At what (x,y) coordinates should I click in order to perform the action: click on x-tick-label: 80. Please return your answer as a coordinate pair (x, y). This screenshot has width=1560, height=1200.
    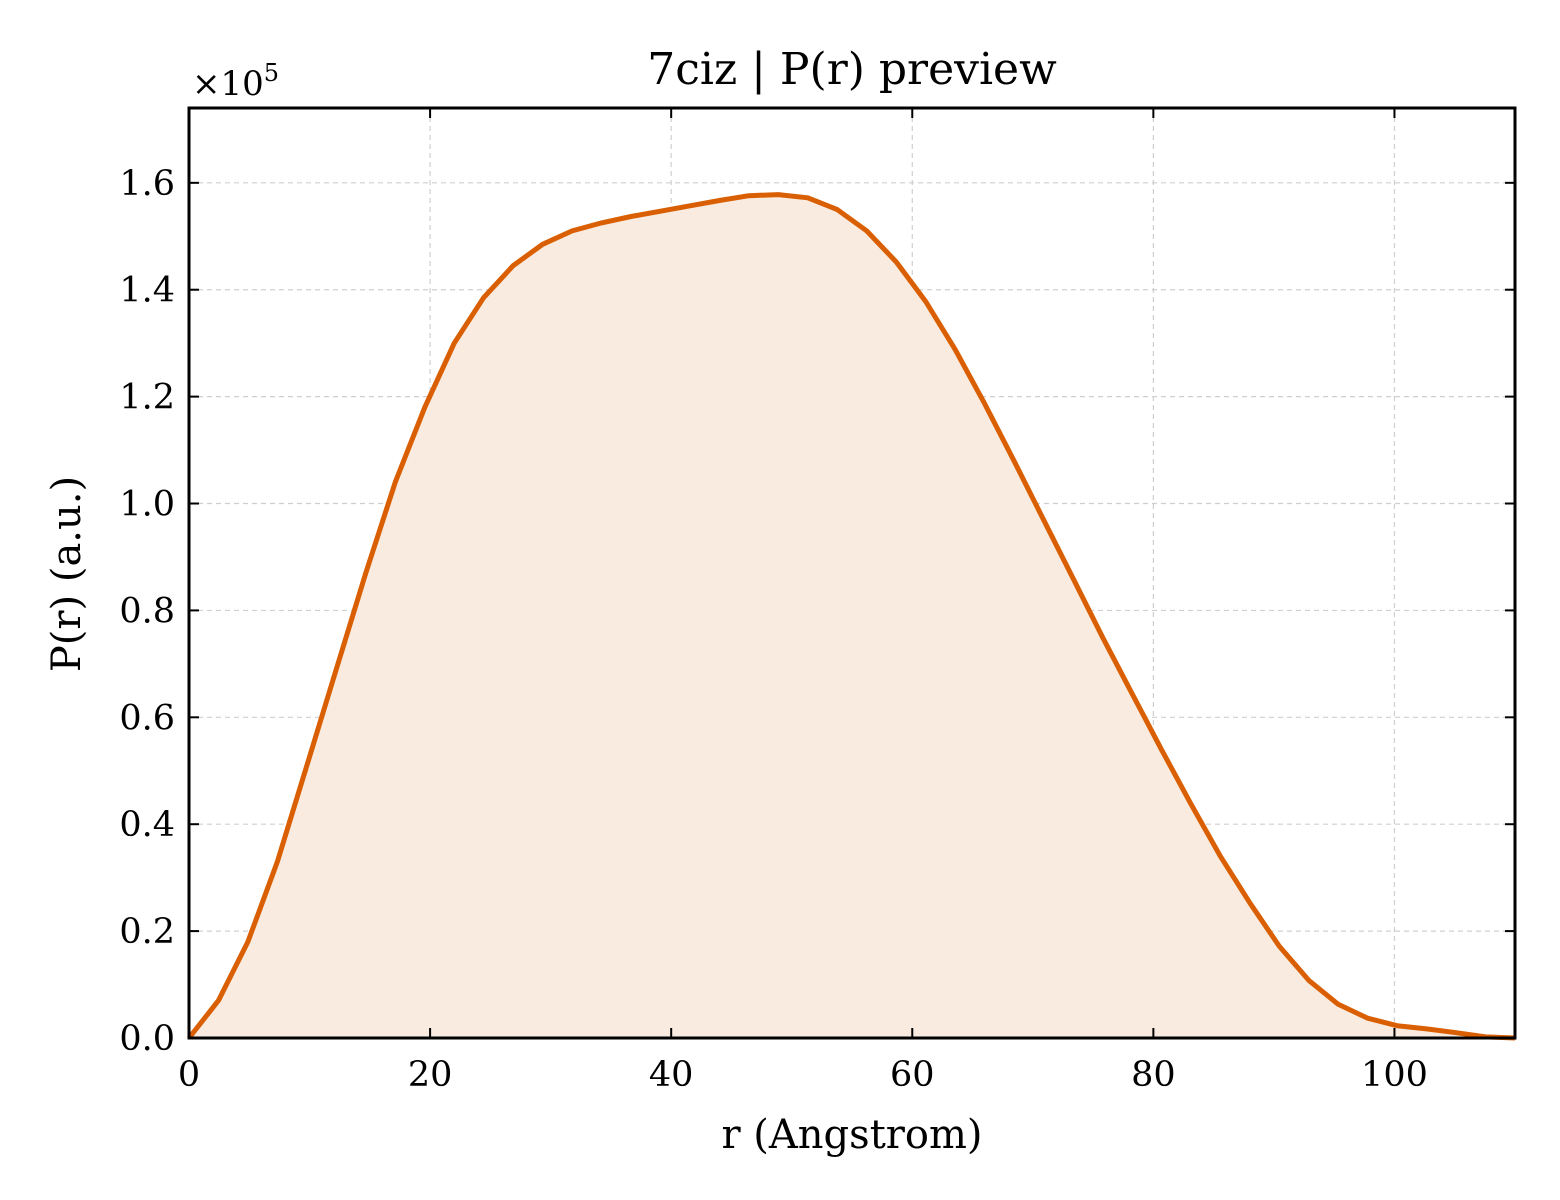
    Looking at the image, I should click on (1153, 1075).